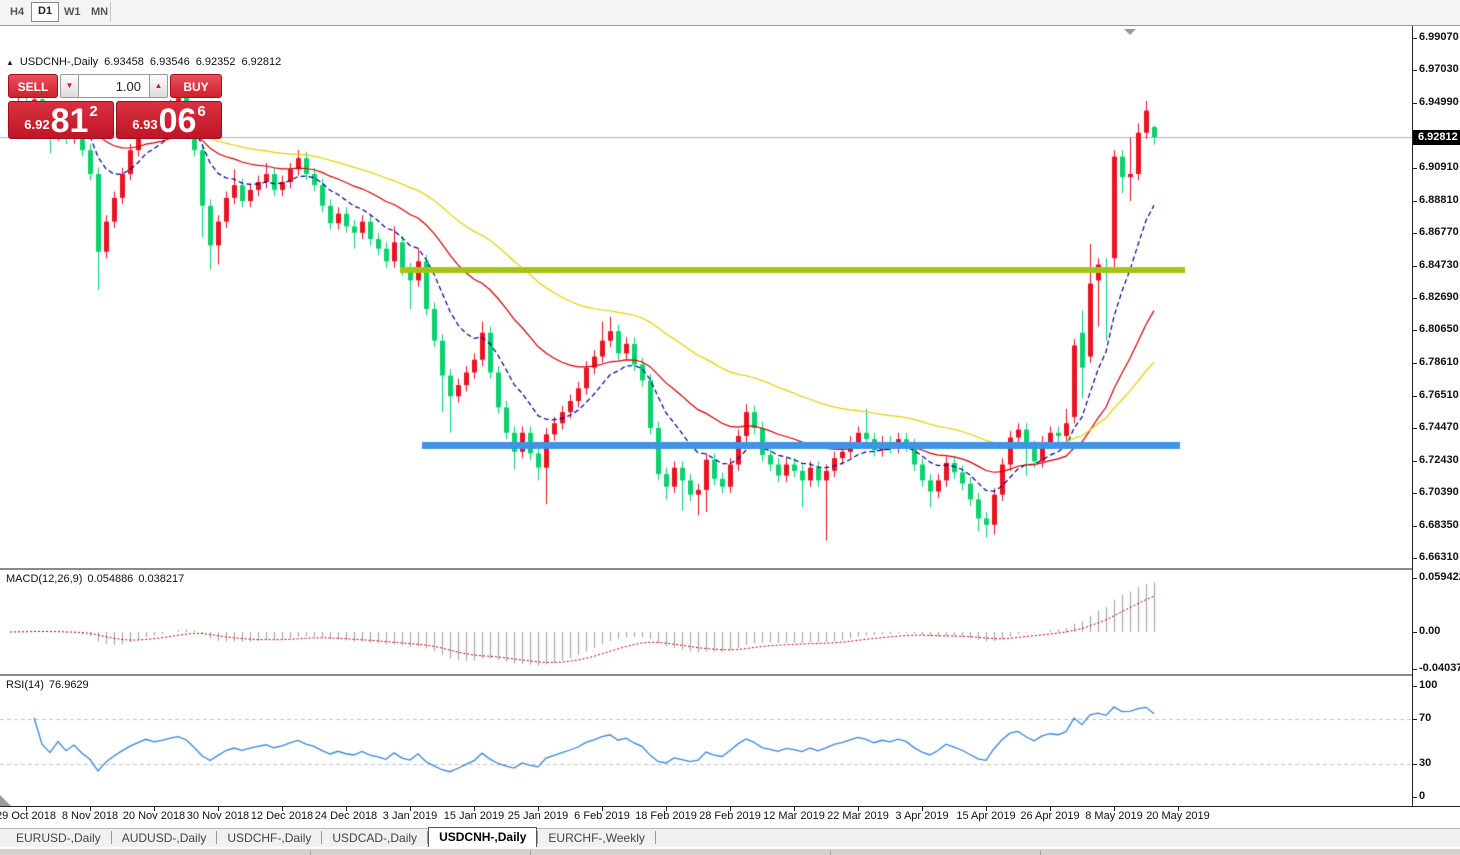 The image size is (1460, 855). I want to click on macd-canvas, so click(706, 622).